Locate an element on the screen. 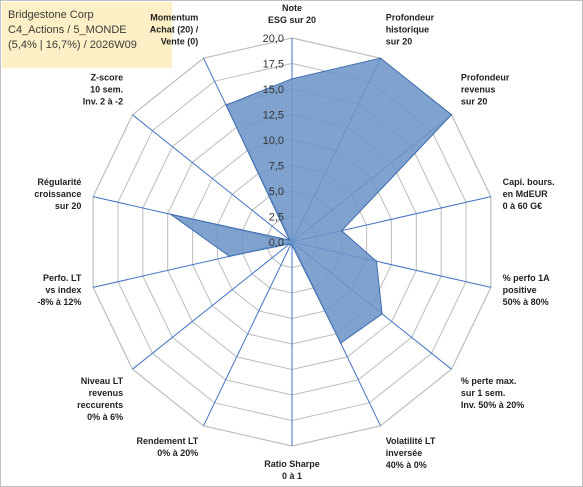 This screenshot has height=487, width=583. axis-label-line: reccurents is located at coordinates (100, 405).